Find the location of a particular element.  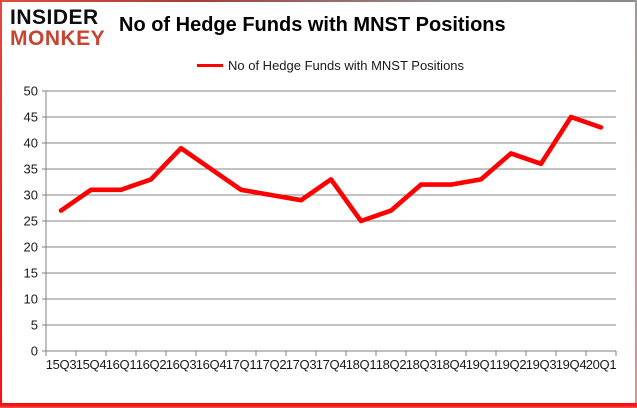

y-tick-label: 25 is located at coordinates (31, 221).